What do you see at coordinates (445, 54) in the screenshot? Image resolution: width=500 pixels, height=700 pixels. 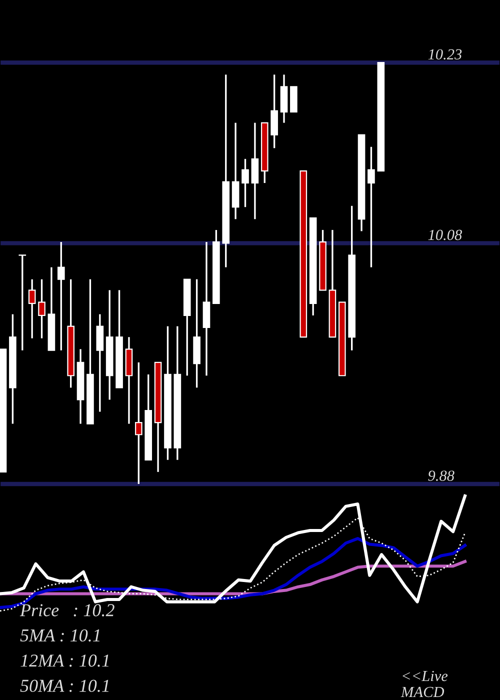 I see `y-tick-label: 10.23` at bounding box center [445, 54].